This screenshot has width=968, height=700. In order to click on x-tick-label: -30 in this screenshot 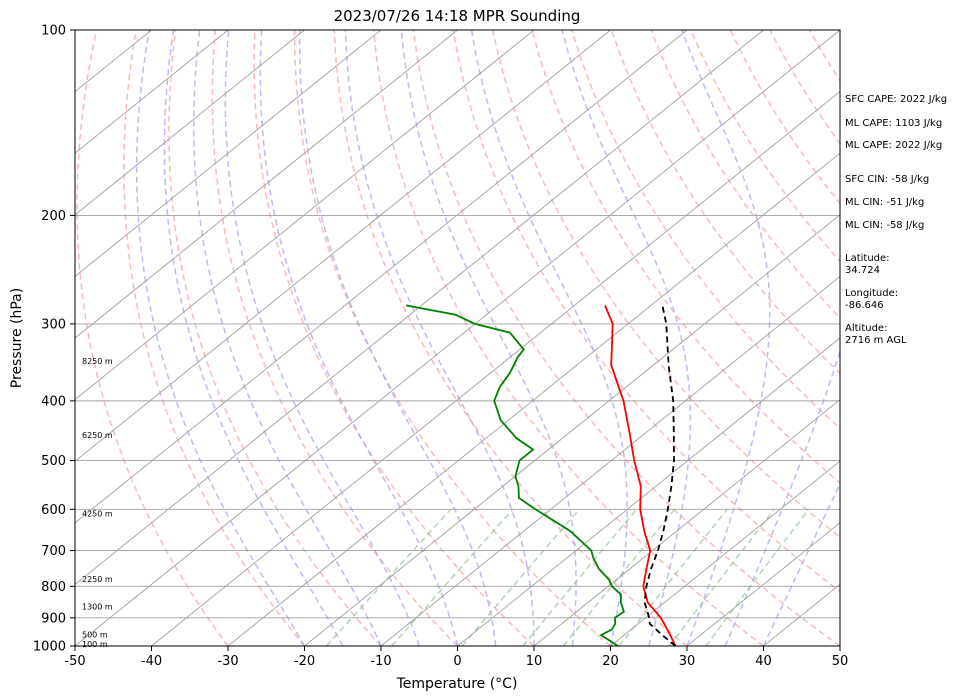, I will do `click(227, 661)`.